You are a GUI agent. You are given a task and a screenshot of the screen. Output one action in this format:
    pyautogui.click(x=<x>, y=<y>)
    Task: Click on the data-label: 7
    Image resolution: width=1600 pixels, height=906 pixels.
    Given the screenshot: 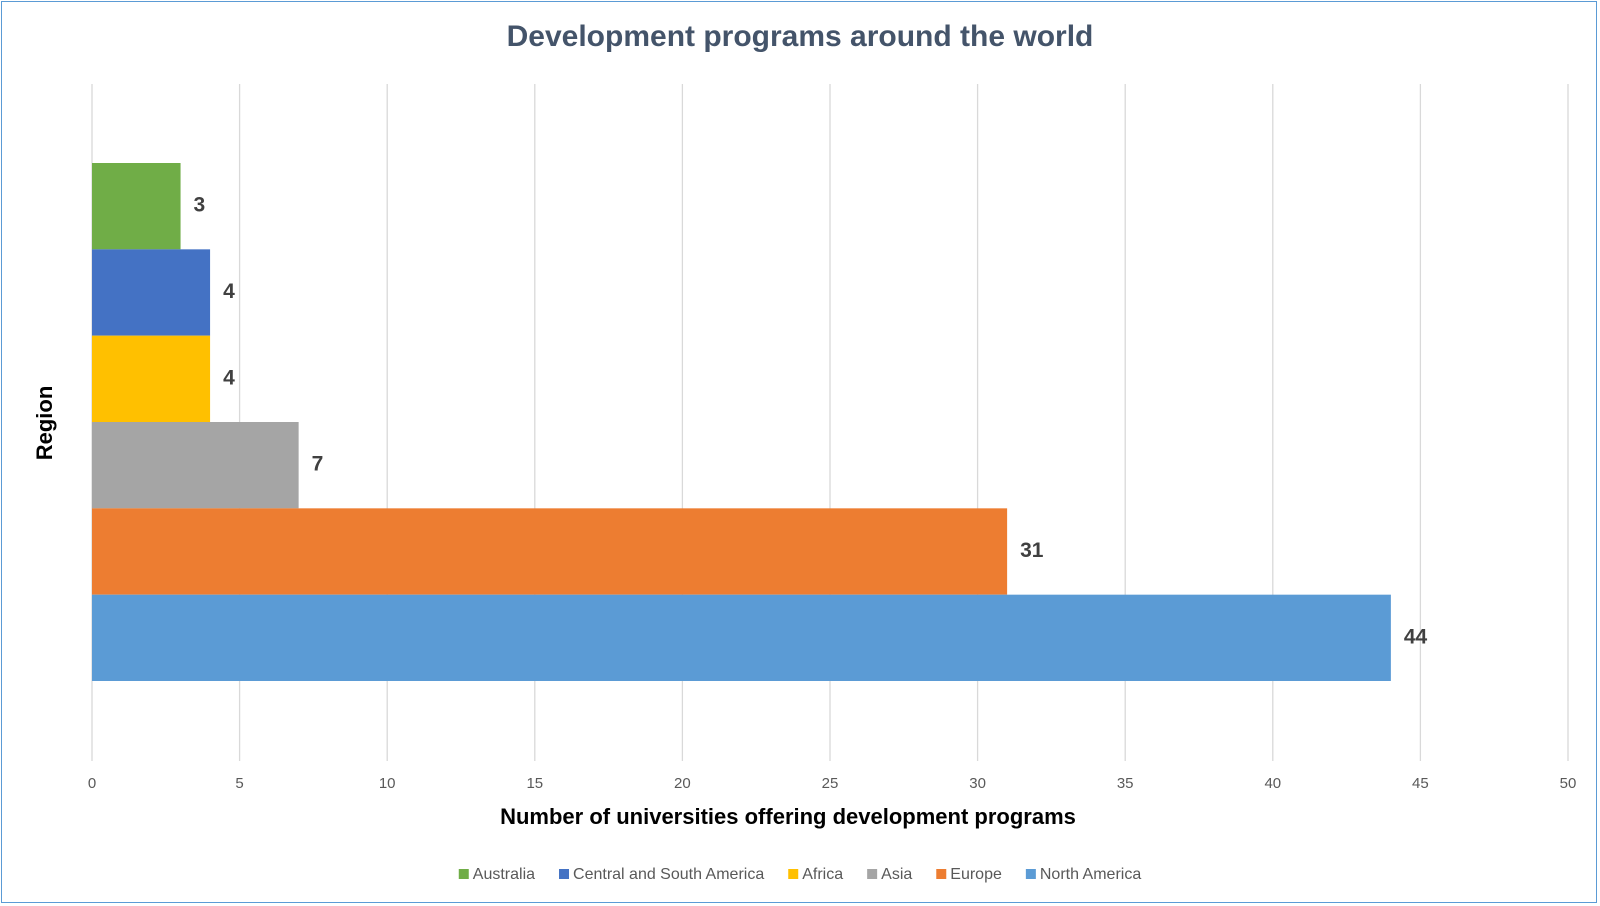 What is the action you would take?
    pyautogui.click(x=318, y=464)
    